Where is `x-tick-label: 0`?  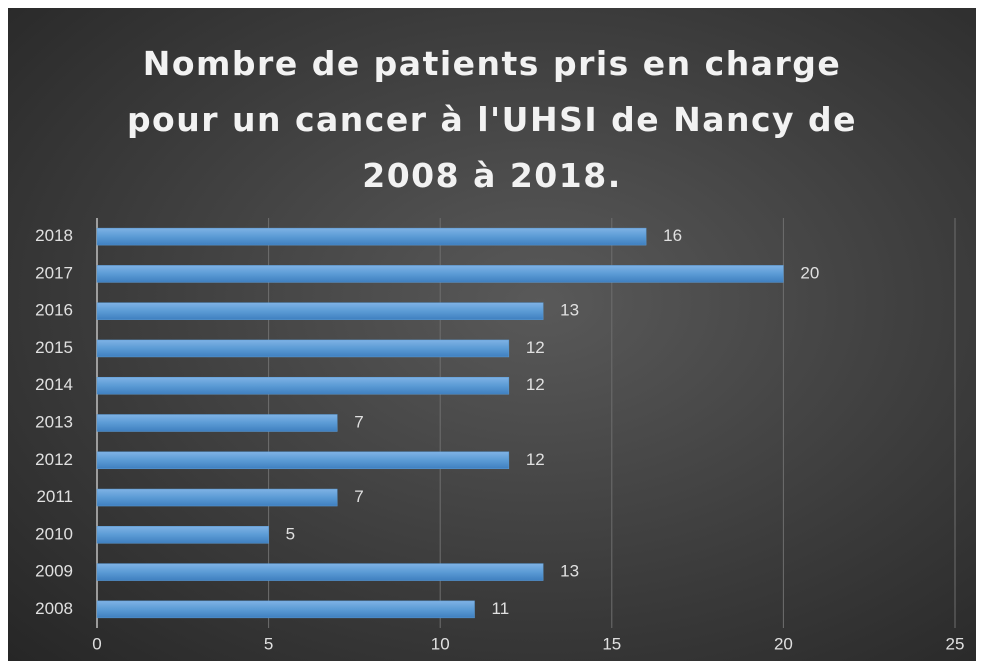 x-tick-label: 0 is located at coordinates (96, 643).